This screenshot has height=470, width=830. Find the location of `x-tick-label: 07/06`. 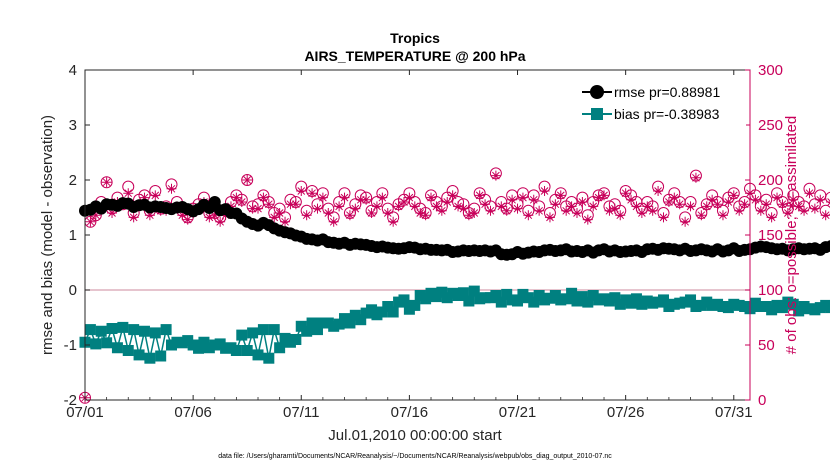

x-tick-label: 07/06 is located at coordinates (193, 412).